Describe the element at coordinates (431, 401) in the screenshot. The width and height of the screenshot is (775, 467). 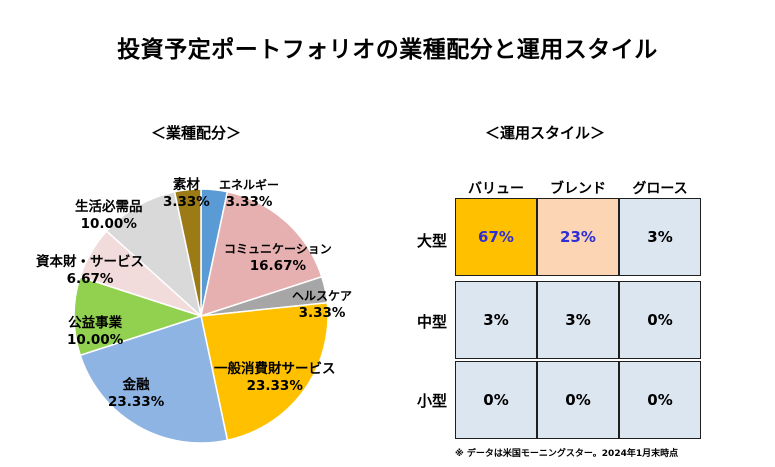
I see `style-row-small: 小型` at that location.